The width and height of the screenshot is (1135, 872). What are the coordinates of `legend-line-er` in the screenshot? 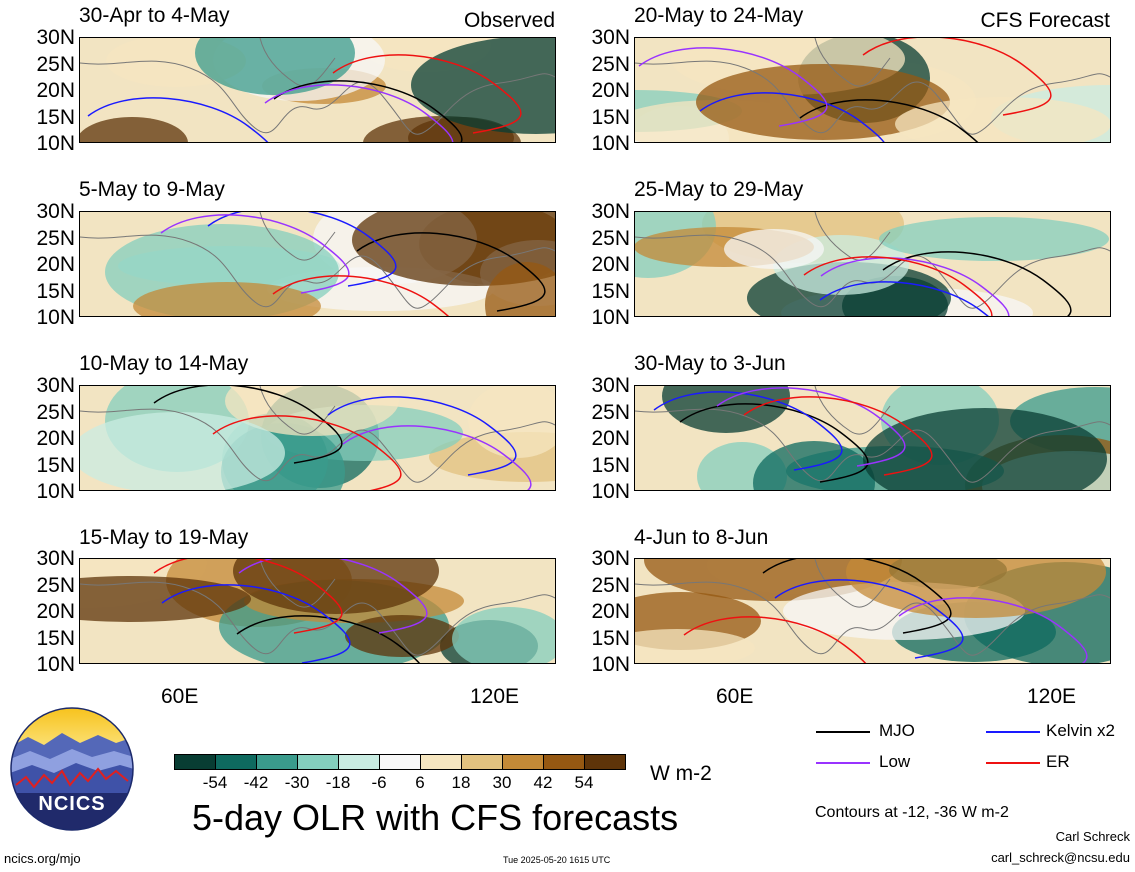 It's located at (1013, 763).